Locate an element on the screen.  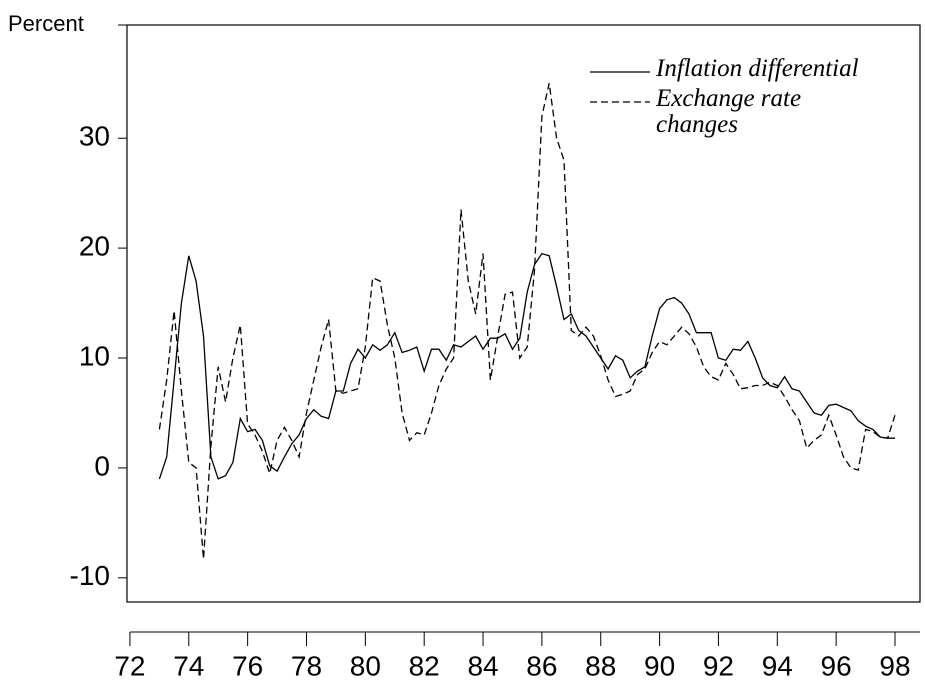
y-axis-label: Percent is located at coordinates (46, 23).